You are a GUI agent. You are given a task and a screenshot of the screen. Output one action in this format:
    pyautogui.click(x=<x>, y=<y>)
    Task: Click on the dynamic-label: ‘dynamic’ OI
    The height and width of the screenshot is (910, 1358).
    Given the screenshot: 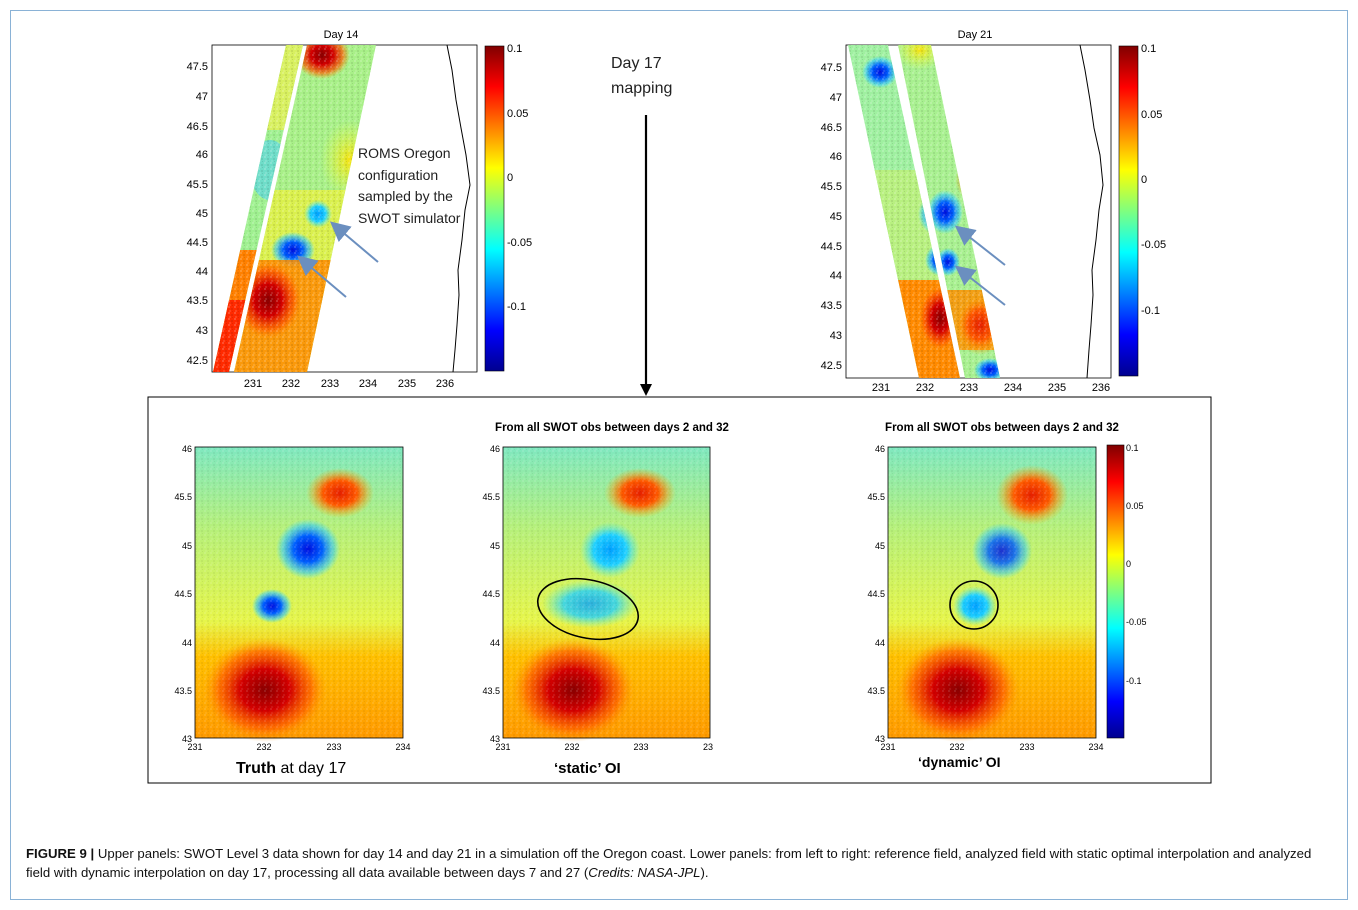 What is the action you would take?
    pyautogui.click(x=959, y=762)
    